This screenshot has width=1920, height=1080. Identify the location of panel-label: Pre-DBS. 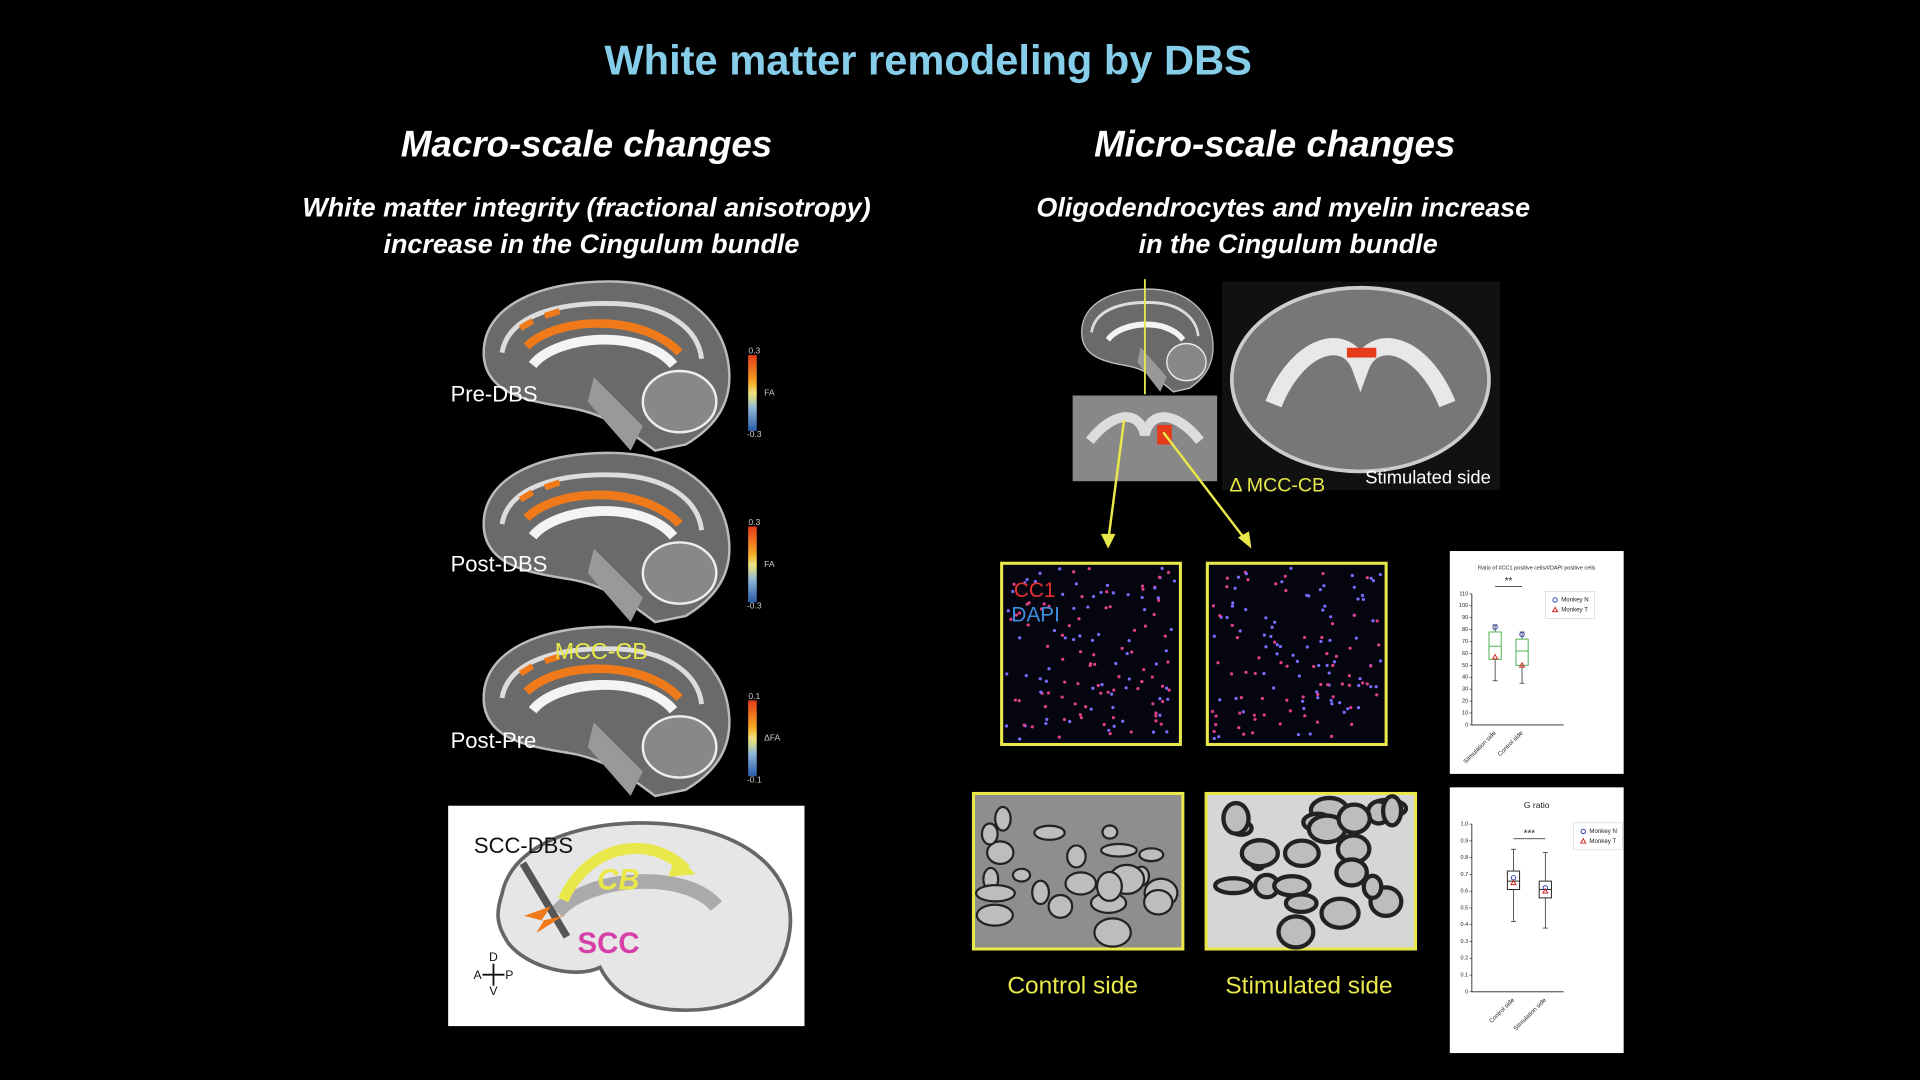
(494, 393).